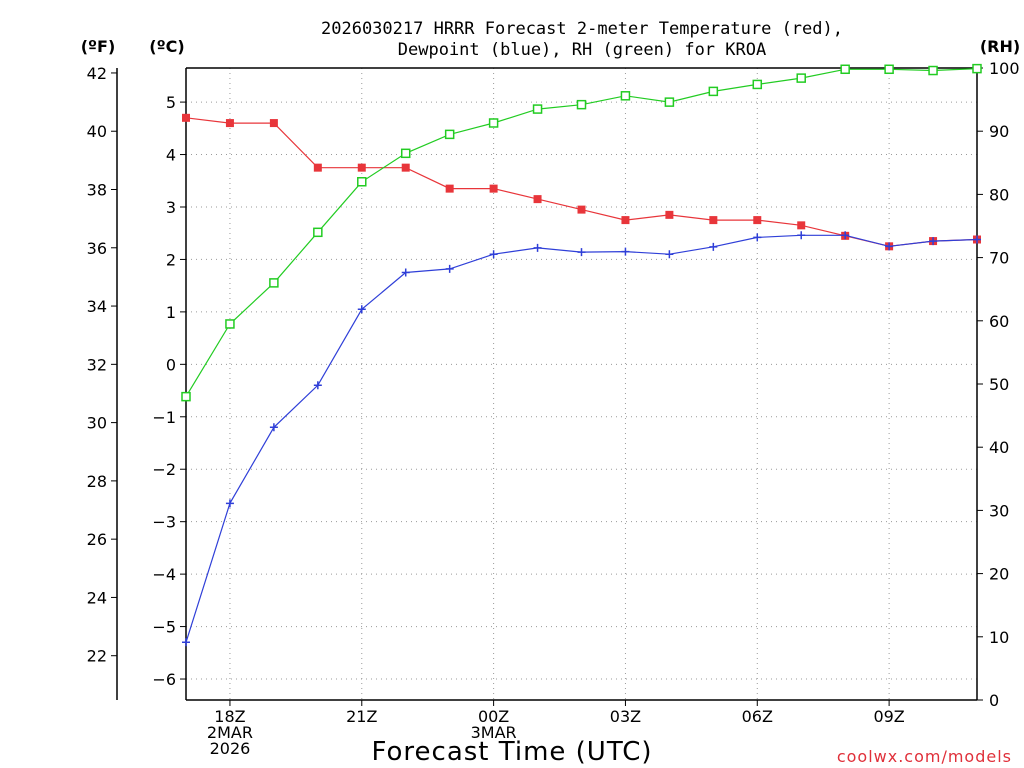  Describe the element at coordinates (97, 656) in the screenshot. I see `fahrenheit-tick-label: 22` at that location.